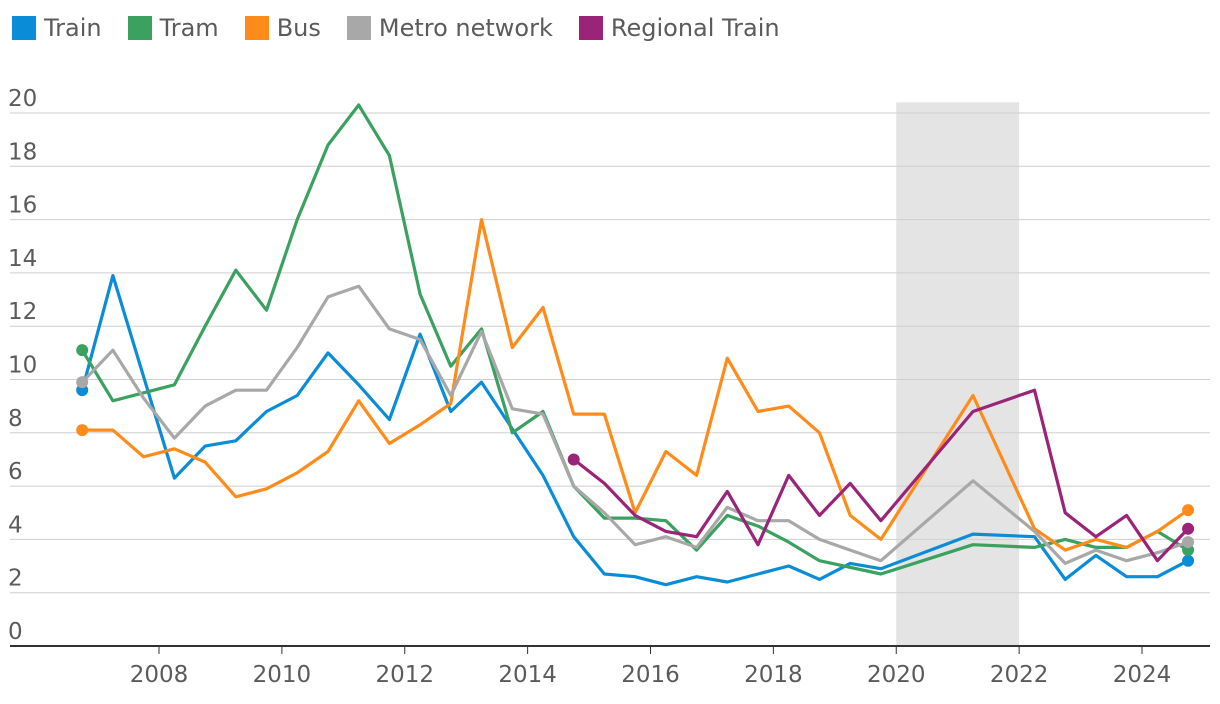 The height and width of the screenshot is (704, 1220). Describe the element at coordinates (573, 459) in the screenshot. I see `series-start-dot-regional-train` at that location.